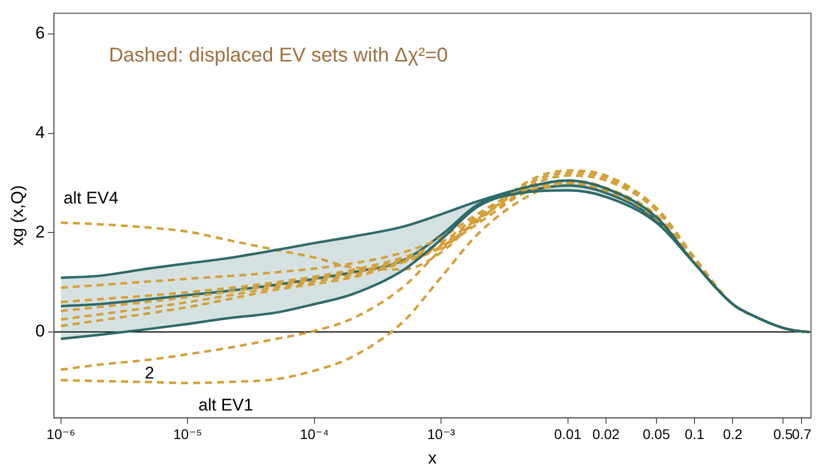 The height and width of the screenshot is (471, 819). I want to click on x-tick-label: 10⁻⁴, so click(314, 434).